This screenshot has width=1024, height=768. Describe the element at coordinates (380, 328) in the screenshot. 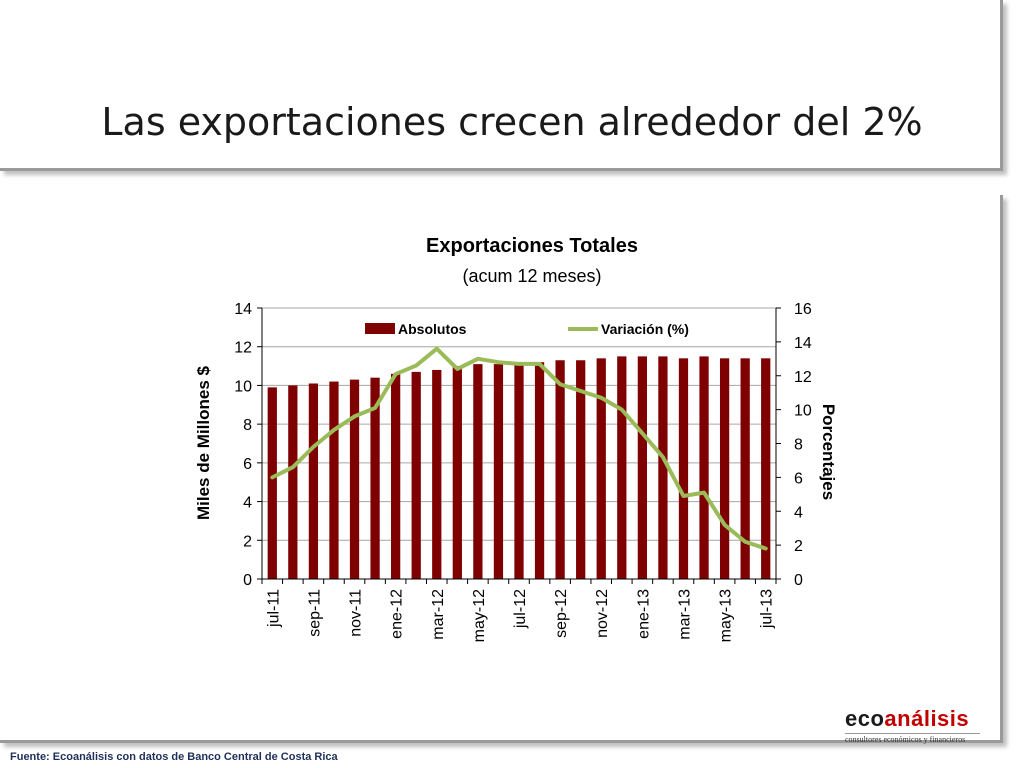

I see `legend-swatch-bars` at that location.